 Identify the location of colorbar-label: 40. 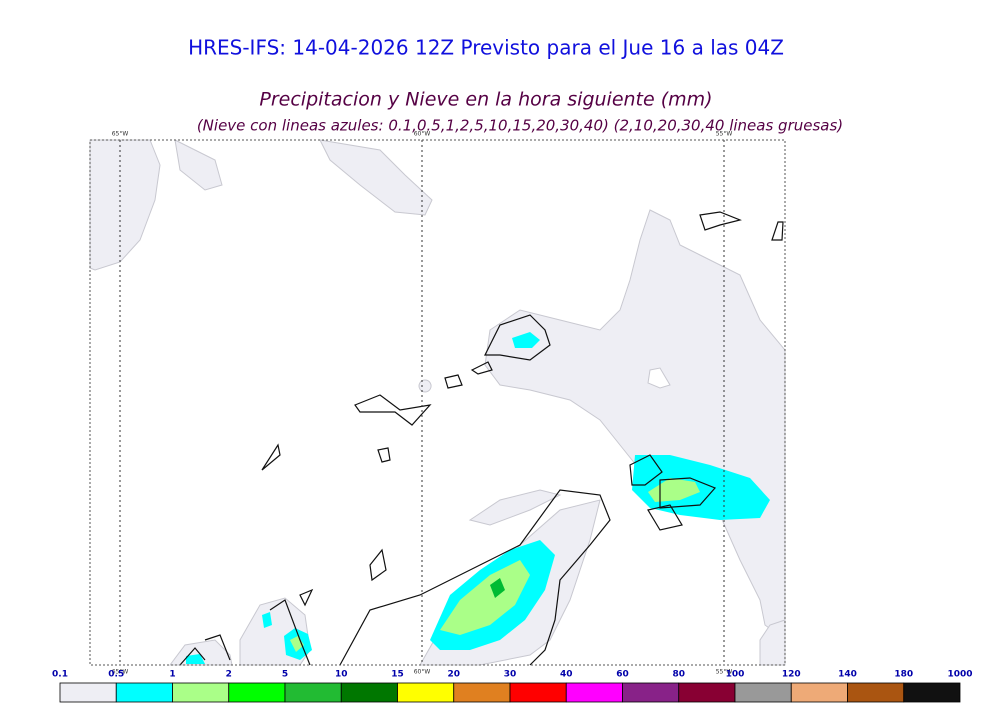
(566, 675).